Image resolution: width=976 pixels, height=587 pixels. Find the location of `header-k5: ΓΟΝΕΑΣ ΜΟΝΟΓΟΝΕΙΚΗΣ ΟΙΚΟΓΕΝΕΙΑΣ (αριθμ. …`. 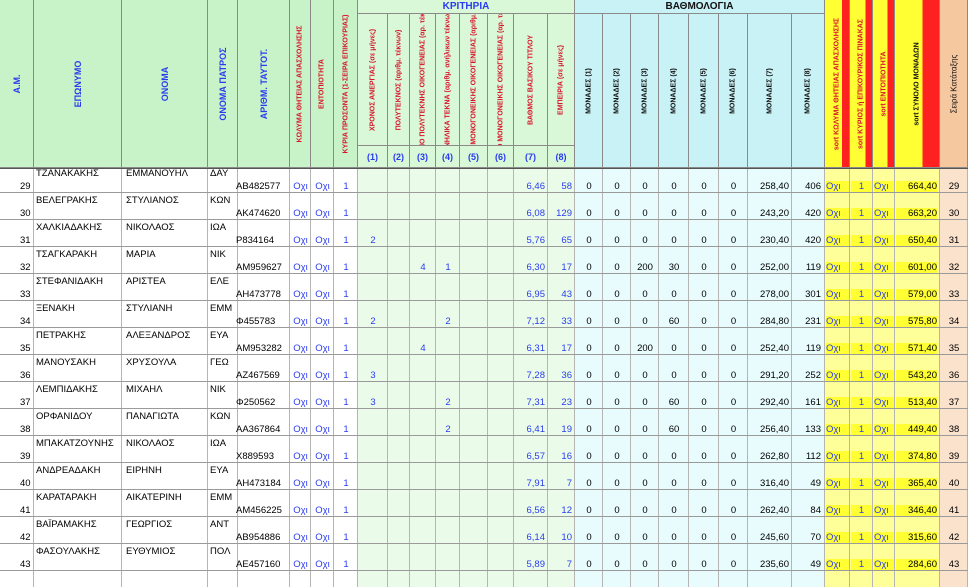

header-k5: ΓΟΝΕΑΣ ΜΟΝΟΓΟΝΕΙΚΗΣ ΟΙΚΟΓΕΝΕΙΑΣ (αριθμ. … is located at coordinates (474, 80).